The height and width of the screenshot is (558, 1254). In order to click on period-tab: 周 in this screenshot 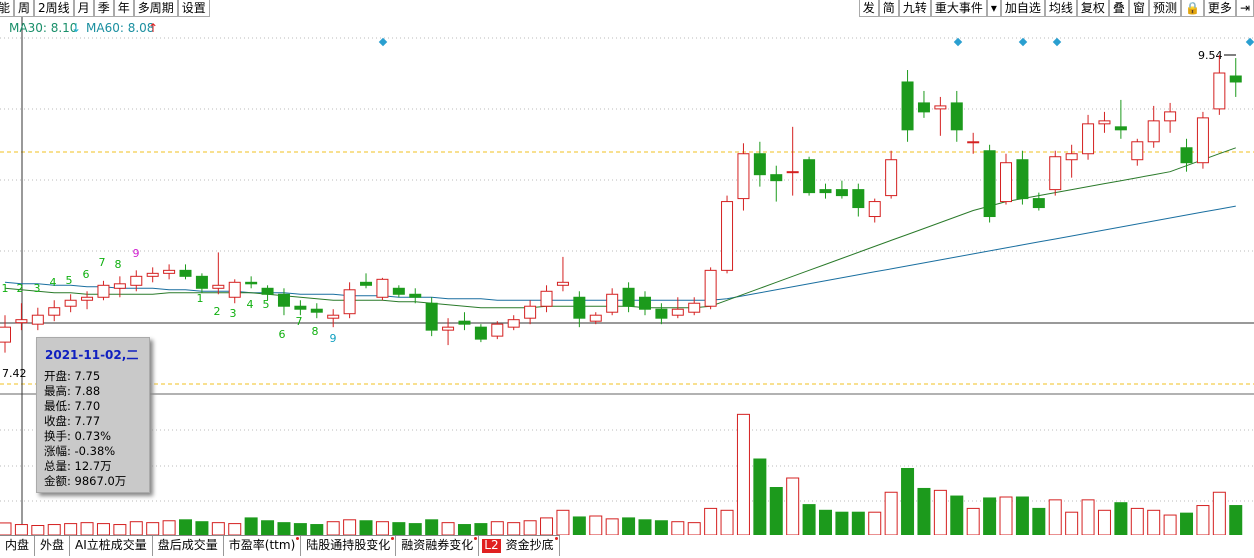, I will do `click(24, 8)`.